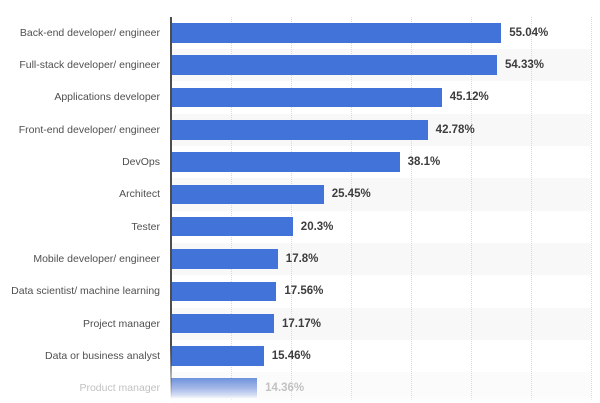 The image size is (600, 403). What do you see at coordinates (524, 65) in the screenshot?
I see `value-label: 54.33%` at bounding box center [524, 65].